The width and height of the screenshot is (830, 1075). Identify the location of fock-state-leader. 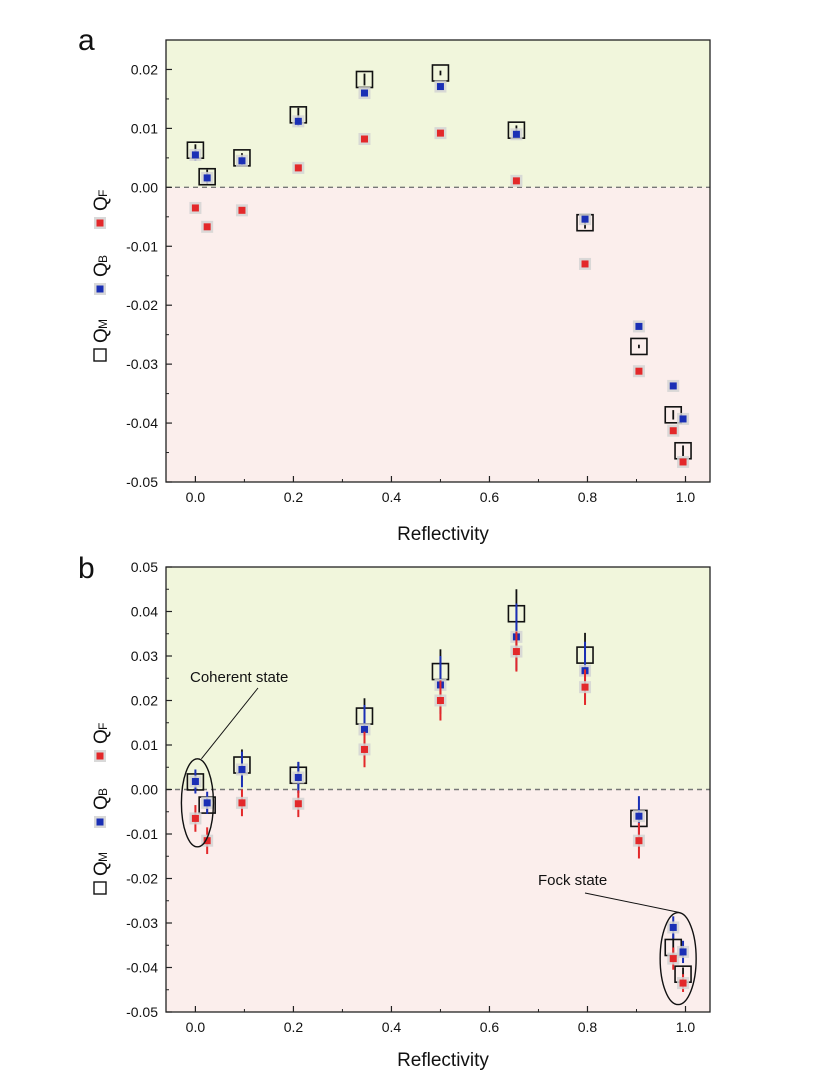
(632, 903).